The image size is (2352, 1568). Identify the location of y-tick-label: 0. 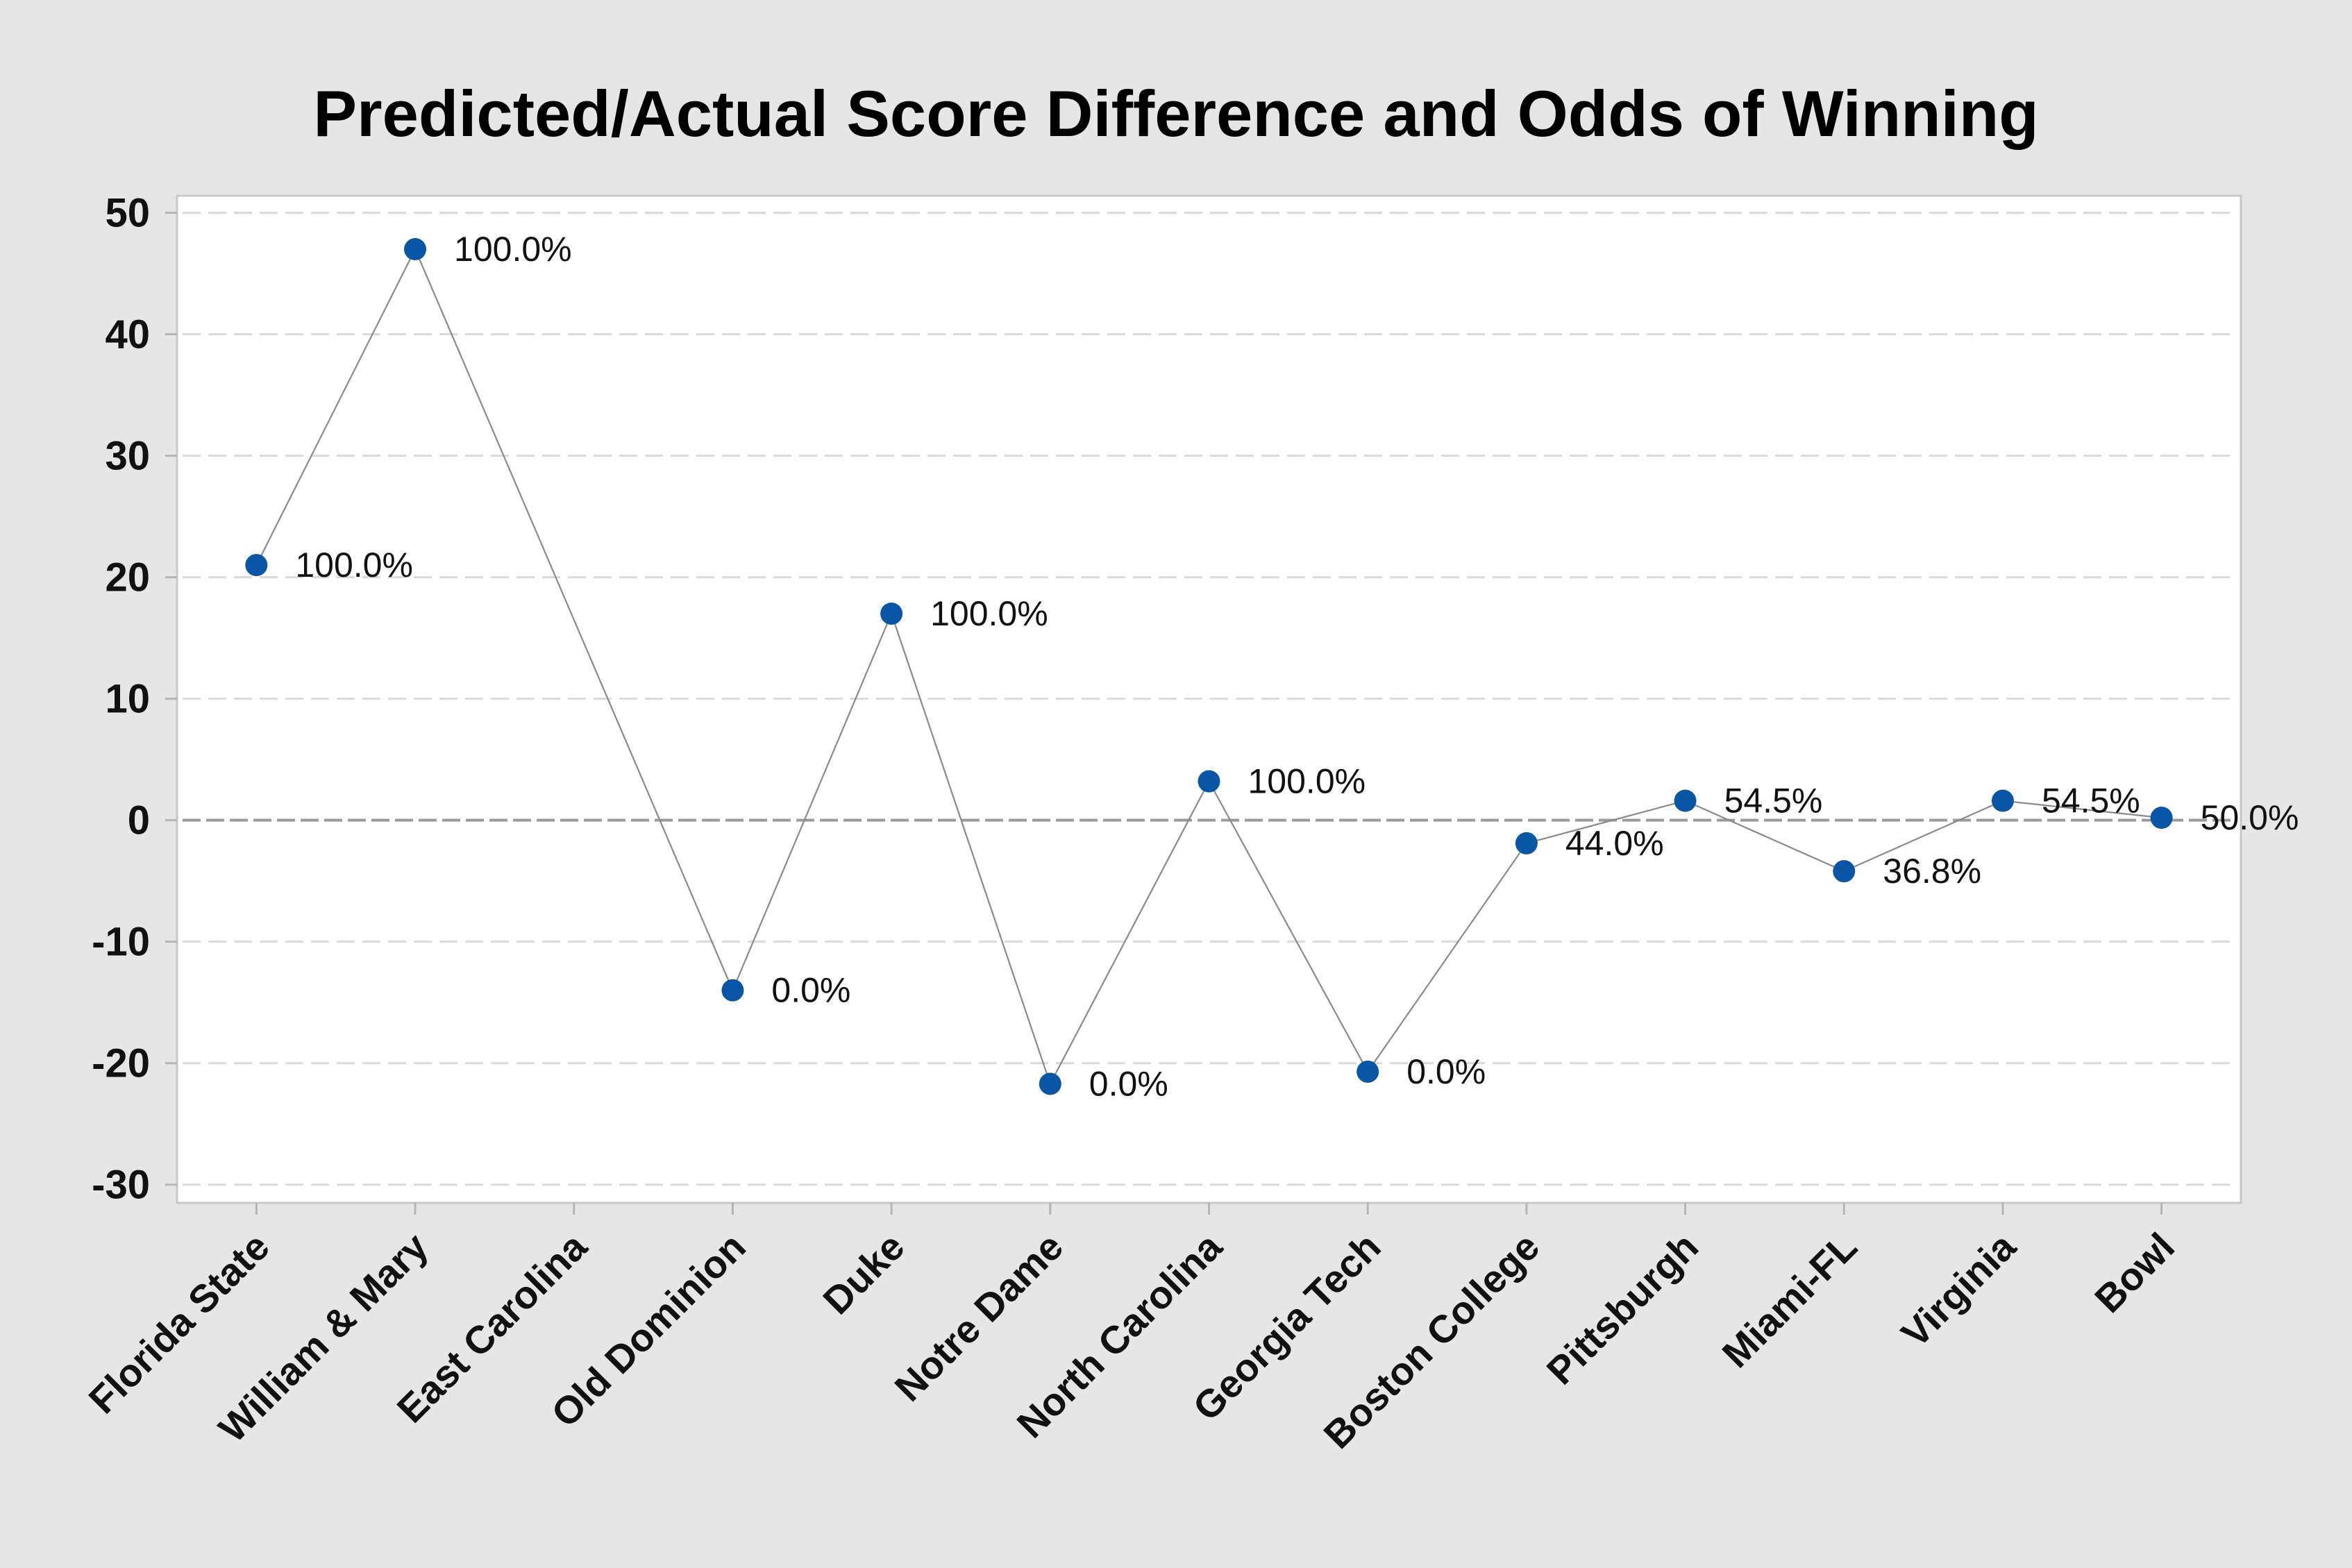
(139, 820).